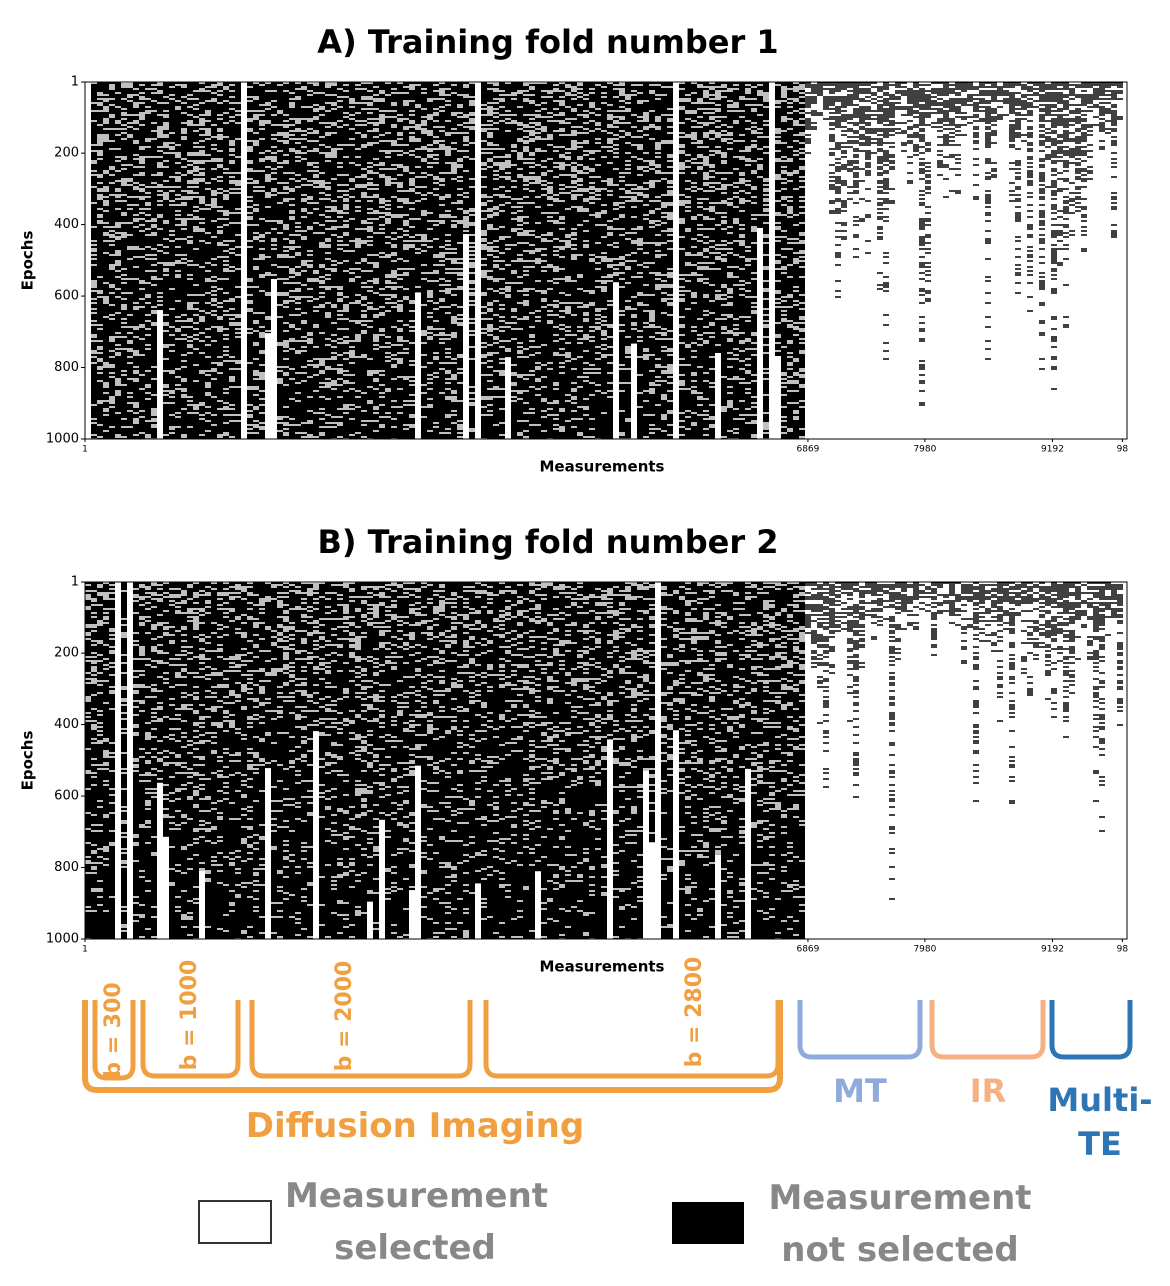 The height and width of the screenshot is (1286, 1170). What do you see at coordinates (1052, 950) in the screenshot?
I see `x-tick-label: 9192` at bounding box center [1052, 950].